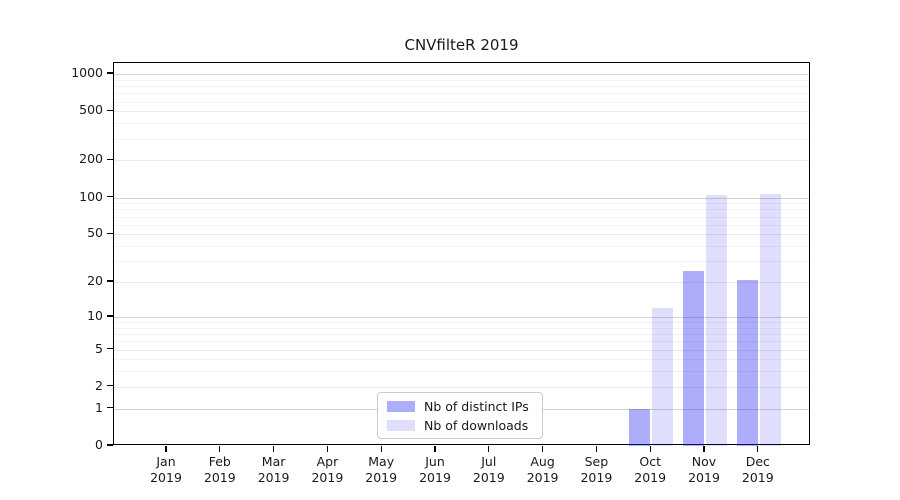 The image size is (900, 500). Describe the element at coordinates (99, 444) in the screenshot. I see `ytick-label-0: 0` at that location.